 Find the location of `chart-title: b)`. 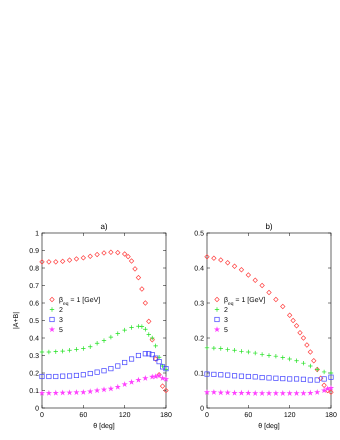

chart-title: b) is located at coordinates (269, 226).